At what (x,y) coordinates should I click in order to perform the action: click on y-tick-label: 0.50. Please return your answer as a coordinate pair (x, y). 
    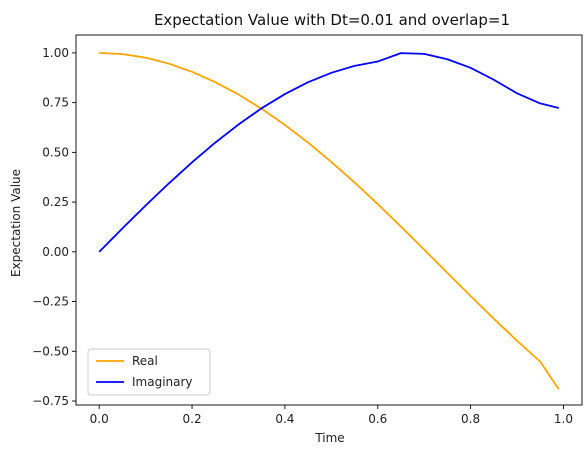
    Looking at the image, I should click on (55, 152).